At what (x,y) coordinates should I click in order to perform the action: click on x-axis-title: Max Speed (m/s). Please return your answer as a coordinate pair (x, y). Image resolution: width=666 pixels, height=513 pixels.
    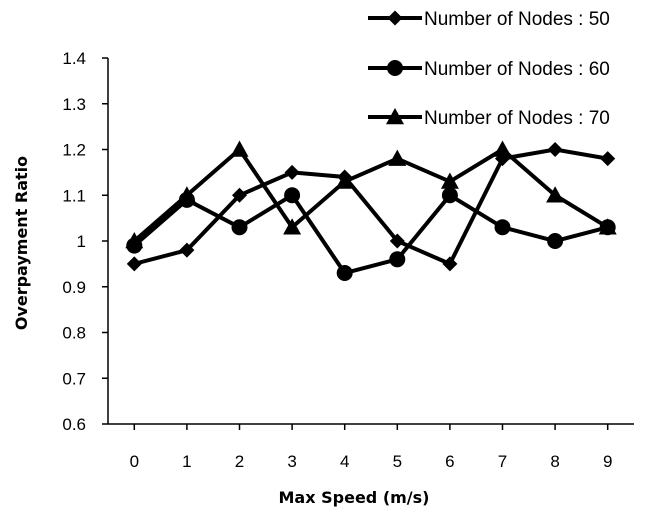
    Looking at the image, I should click on (354, 497).